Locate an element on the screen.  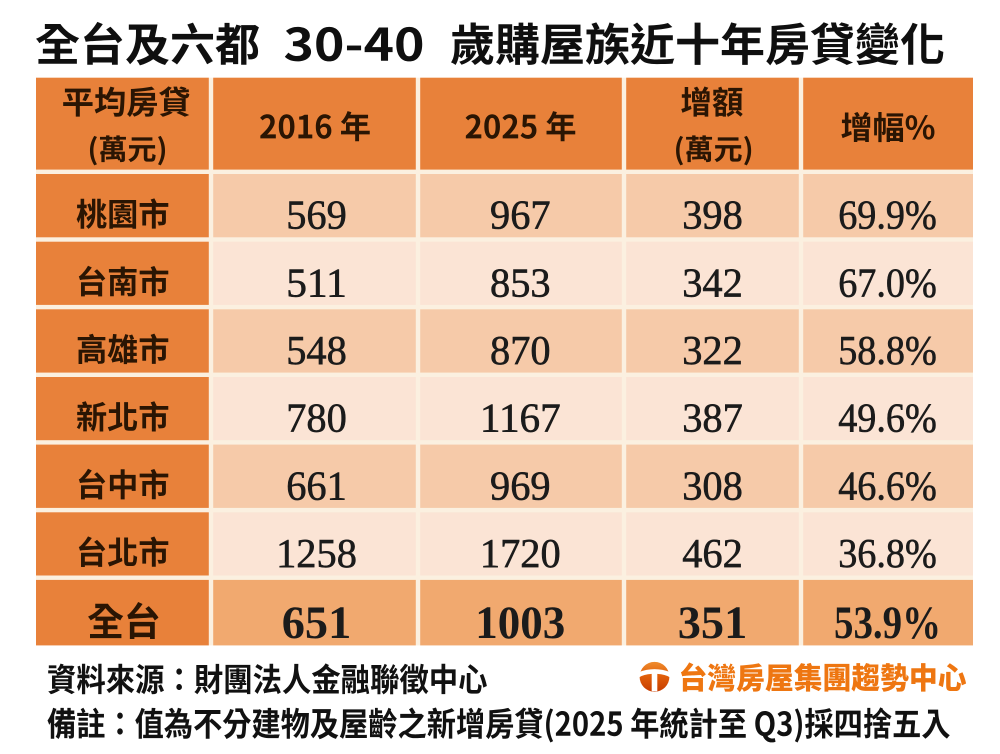
svg-text: 870 is located at coordinates (520, 350).